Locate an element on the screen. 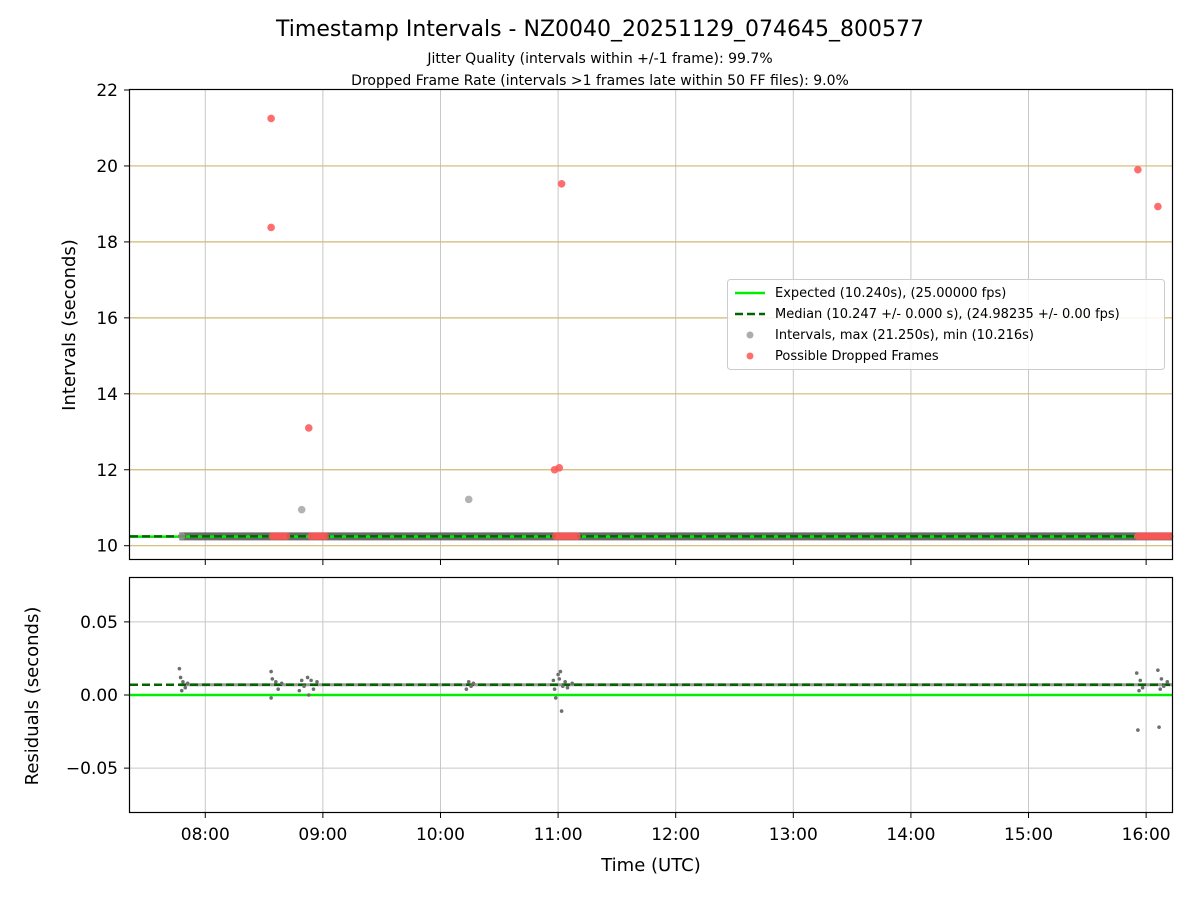 This screenshot has height=904, width=1200. residuals-y-tick-label-1: 0.00 is located at coordinates (99, 696).